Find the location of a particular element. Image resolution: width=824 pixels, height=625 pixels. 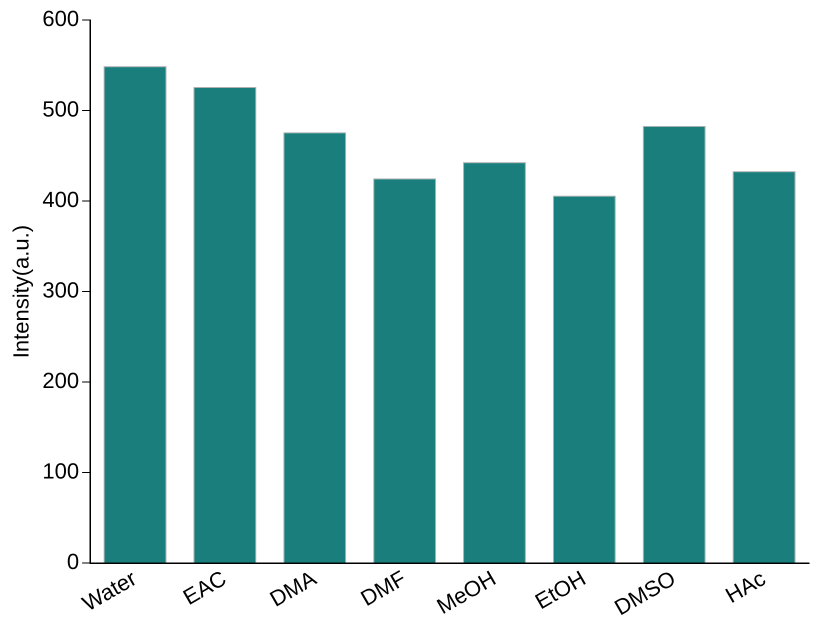

y-tick-label: 300 is located at coordinates (61, 290).